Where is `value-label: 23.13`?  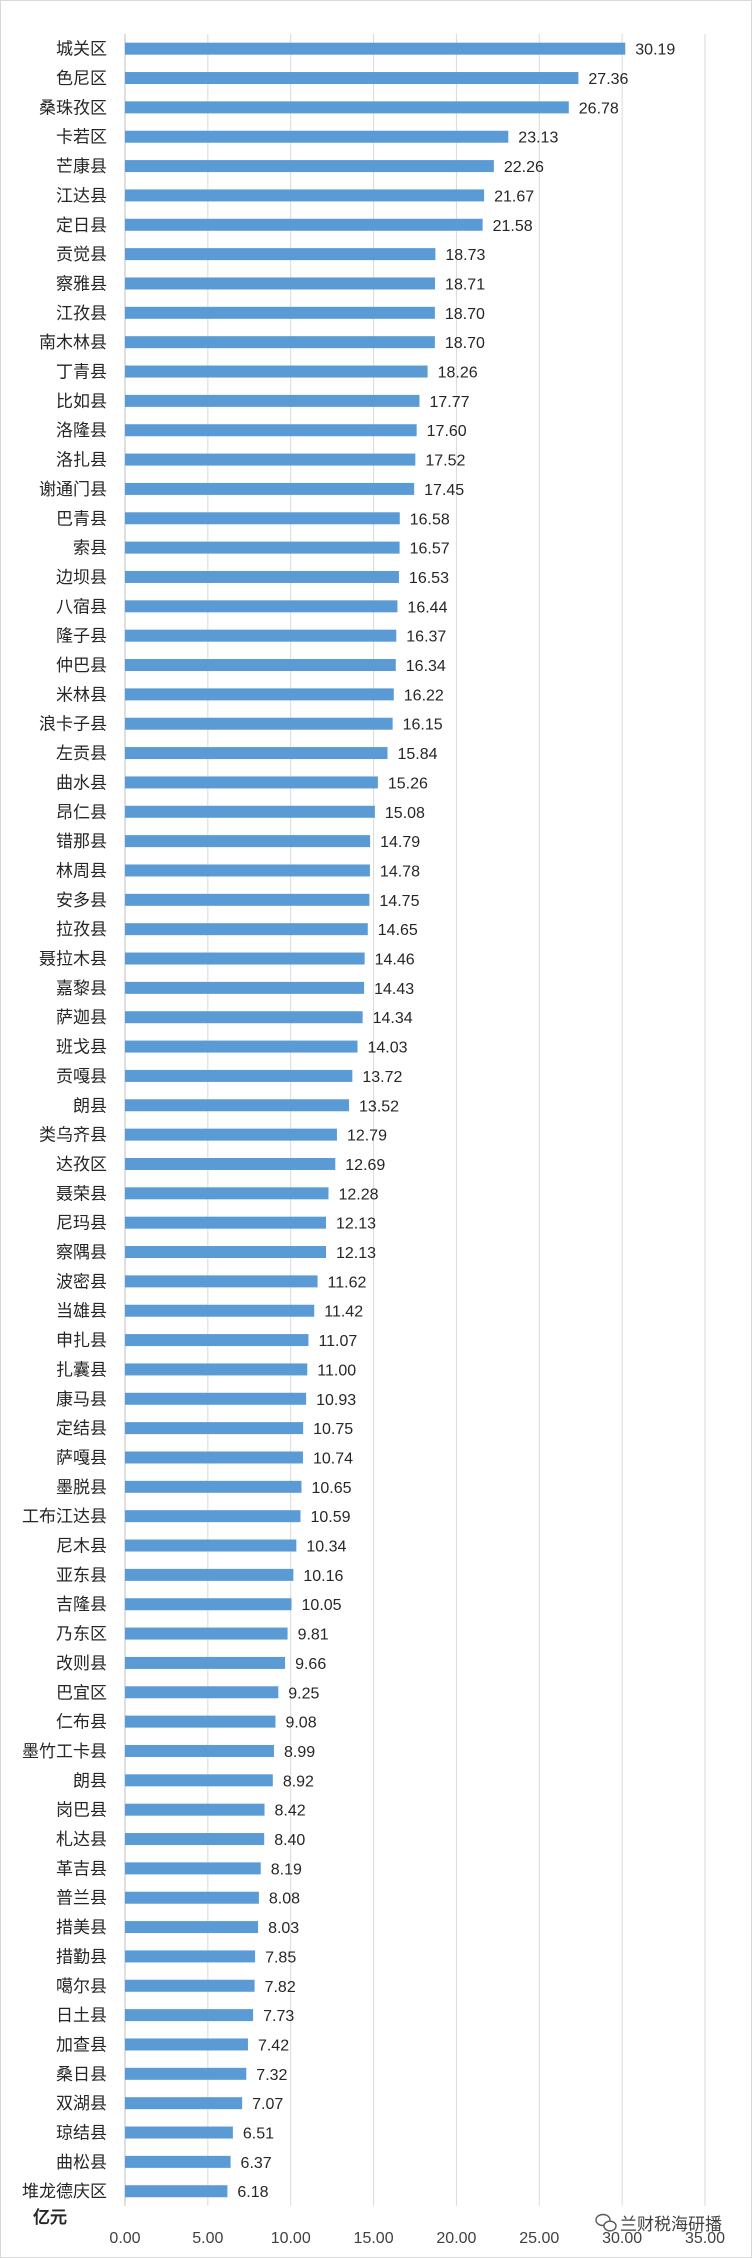 value-label: 23.13 is located at coordinates (538, 138).